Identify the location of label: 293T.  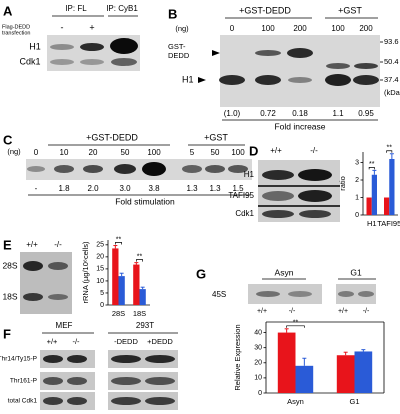
(145, 325).